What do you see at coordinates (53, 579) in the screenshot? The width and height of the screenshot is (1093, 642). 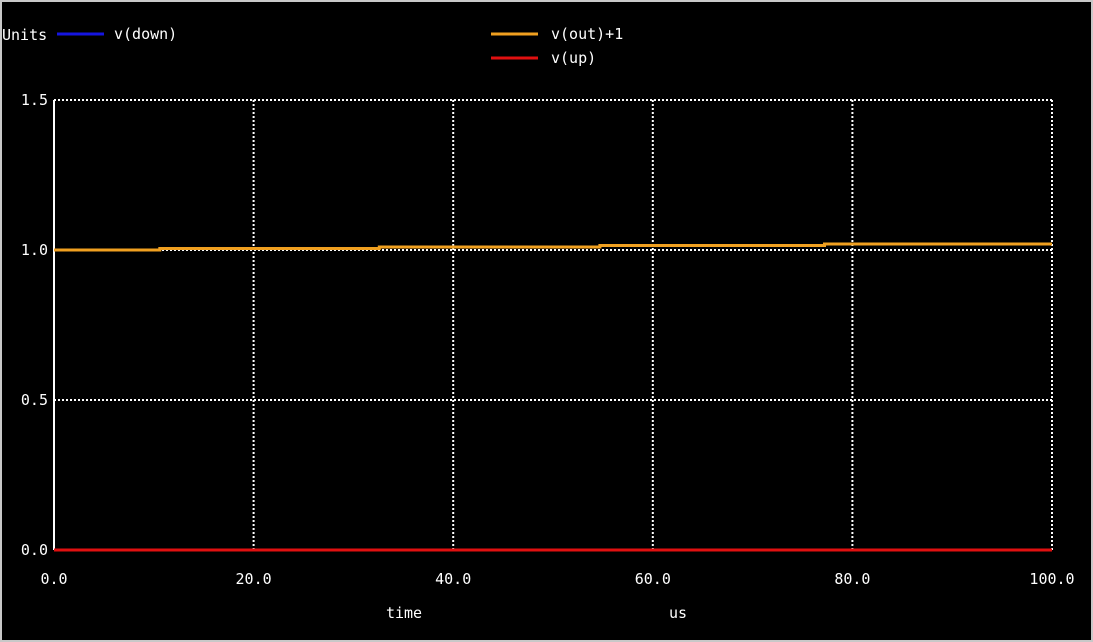 I see `x-tick-label: 0.0` at bounding box center [53, 579].